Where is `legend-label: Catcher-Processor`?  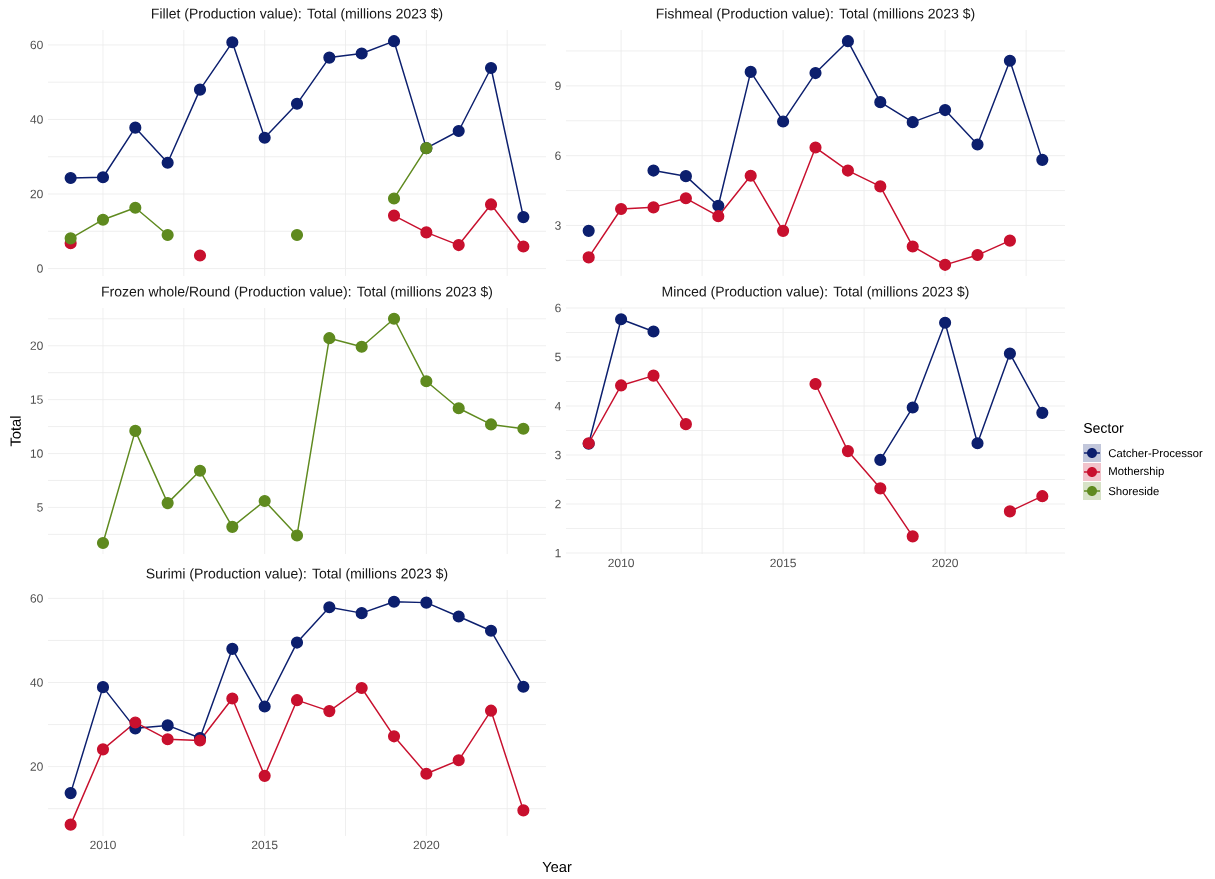
legend-label: Catcher-Processor is located at coordinates (1155, 453).